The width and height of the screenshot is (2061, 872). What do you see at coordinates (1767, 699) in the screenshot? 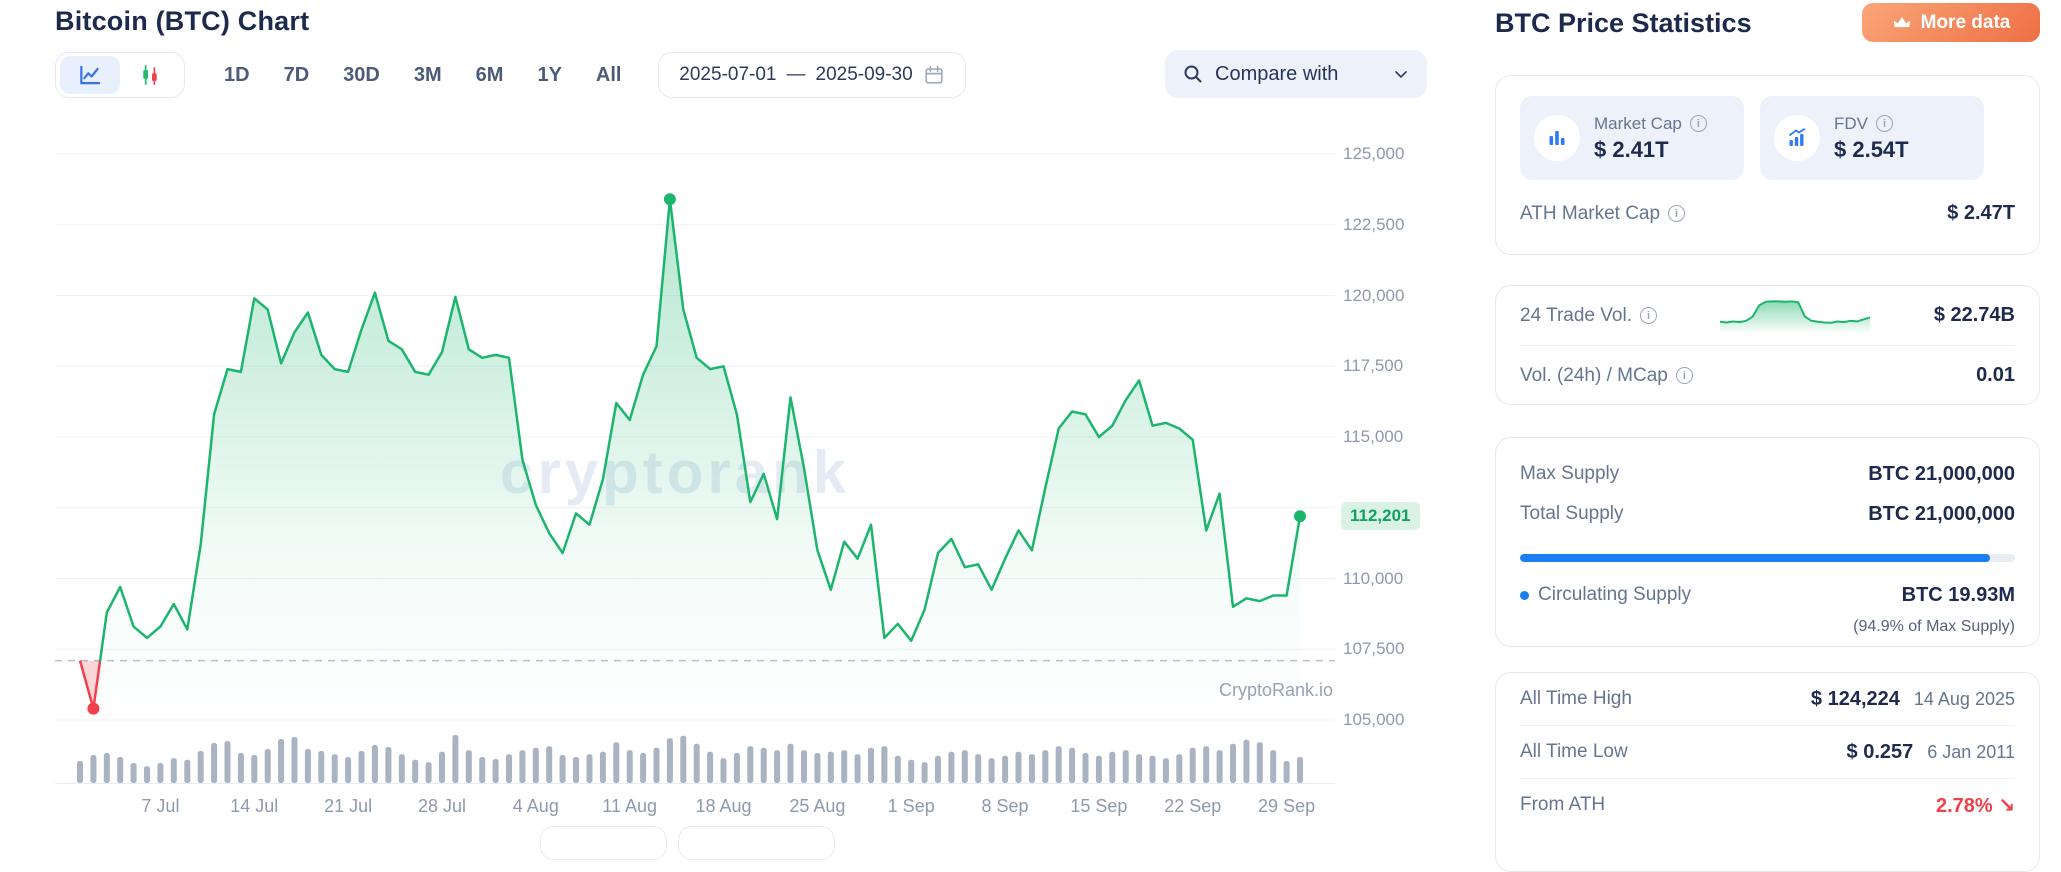
I see `all-time-high-row: All Time High $ 124,224 14 Aug 2025` at bounding box center [1767, 699].